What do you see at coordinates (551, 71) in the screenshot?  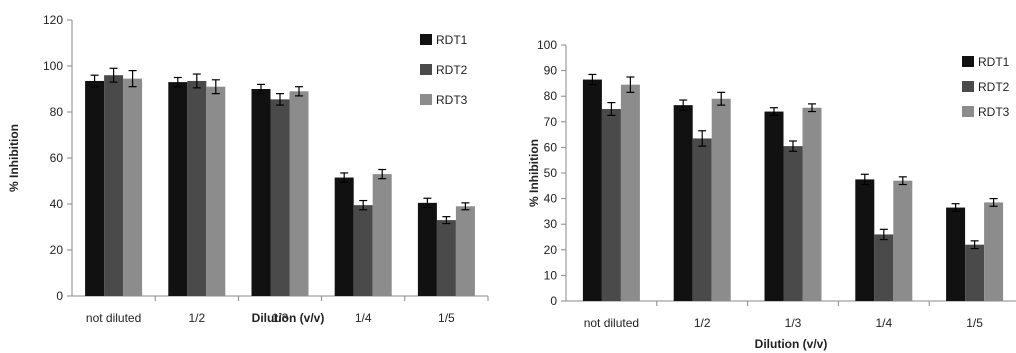 I see `y-tick-label: 90` at bounding box center [551, 71].